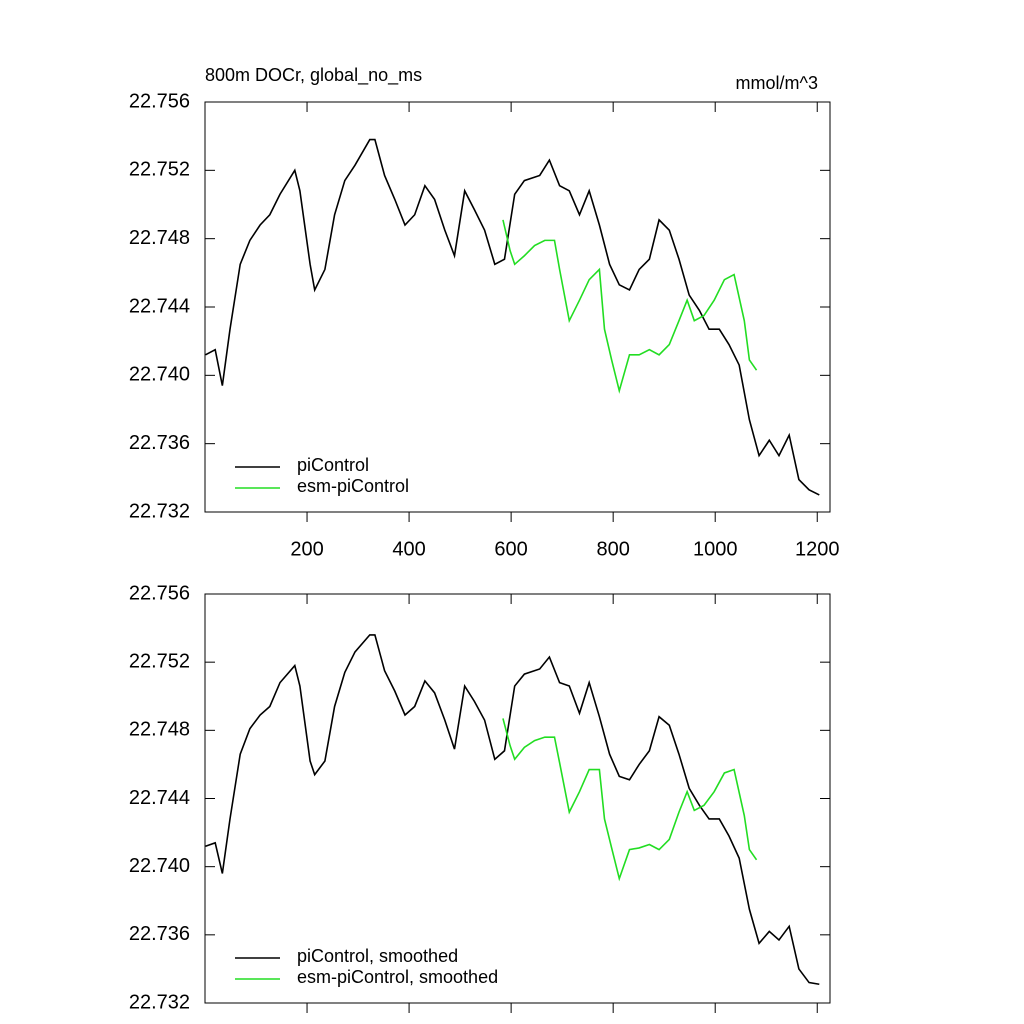  Describe the element at coordinates (306, 549) in the screenshot. I see `x-tick-label: 200` at that location.